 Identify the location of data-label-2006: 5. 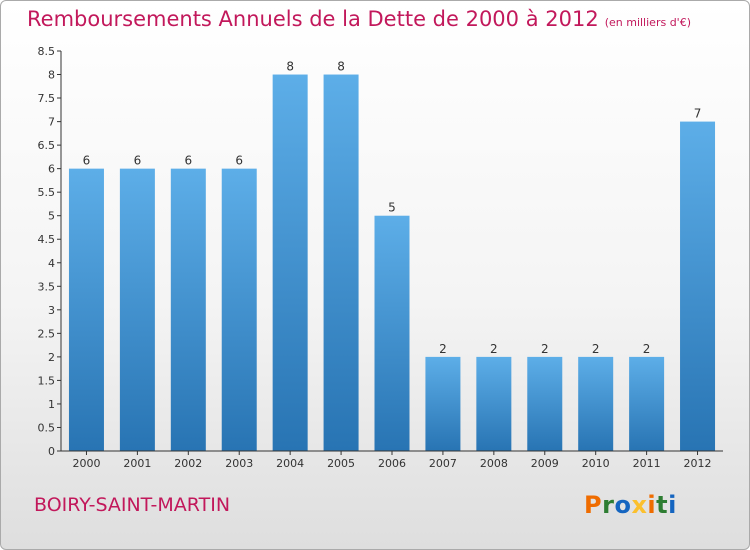
(392, 208).